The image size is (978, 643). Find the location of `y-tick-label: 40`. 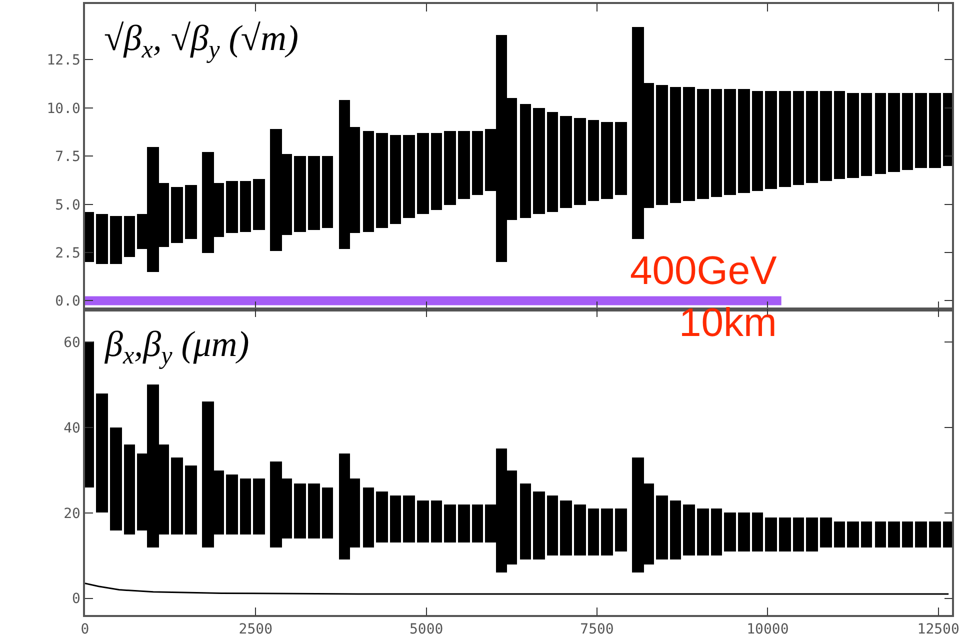

y-tick-label: 40 is located at coordinates (72, 428).